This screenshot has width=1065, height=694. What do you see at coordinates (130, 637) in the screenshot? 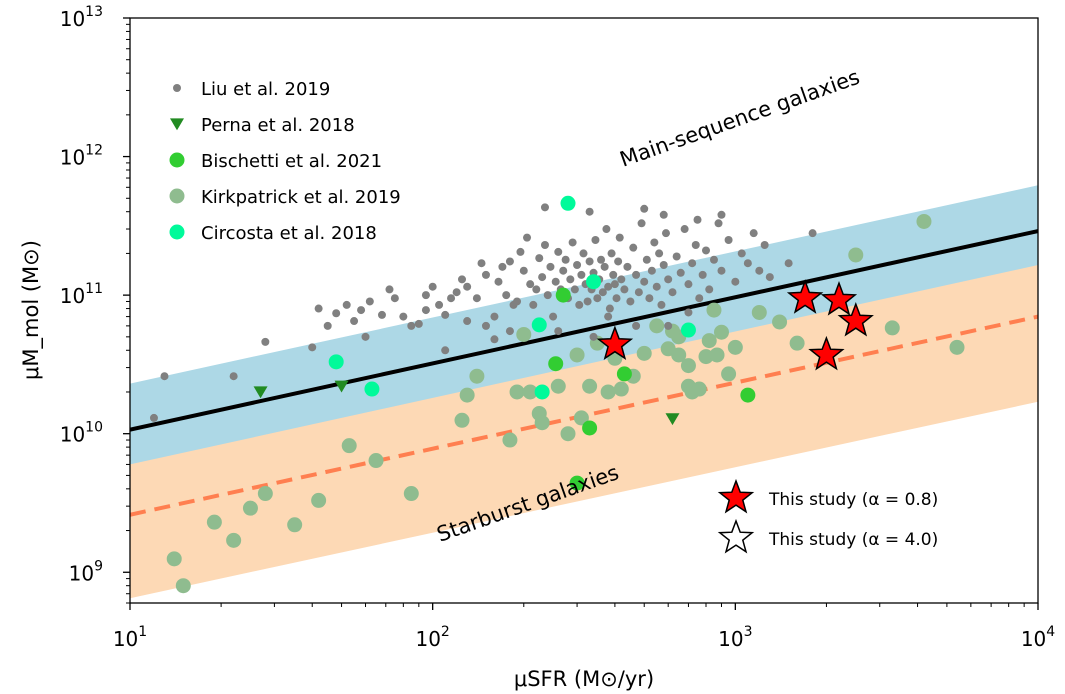
I see `x-tick-label: 10¹` at bounding box center [130, 637].